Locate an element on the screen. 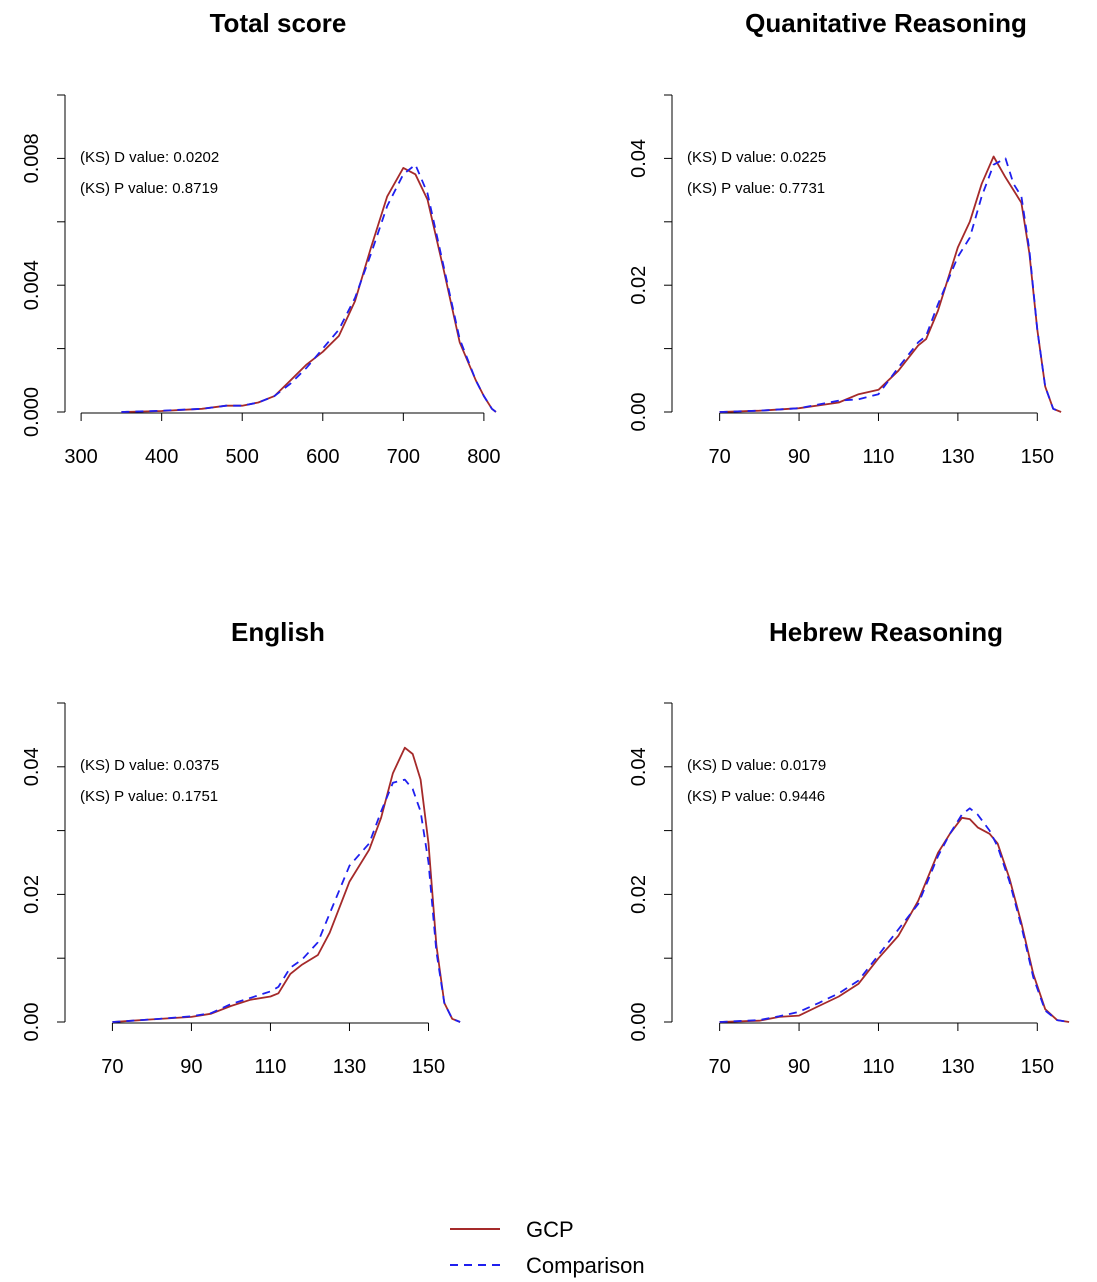  ks-annotation: (KS) D value: 0.0375 is located at coordinates (149, 765).